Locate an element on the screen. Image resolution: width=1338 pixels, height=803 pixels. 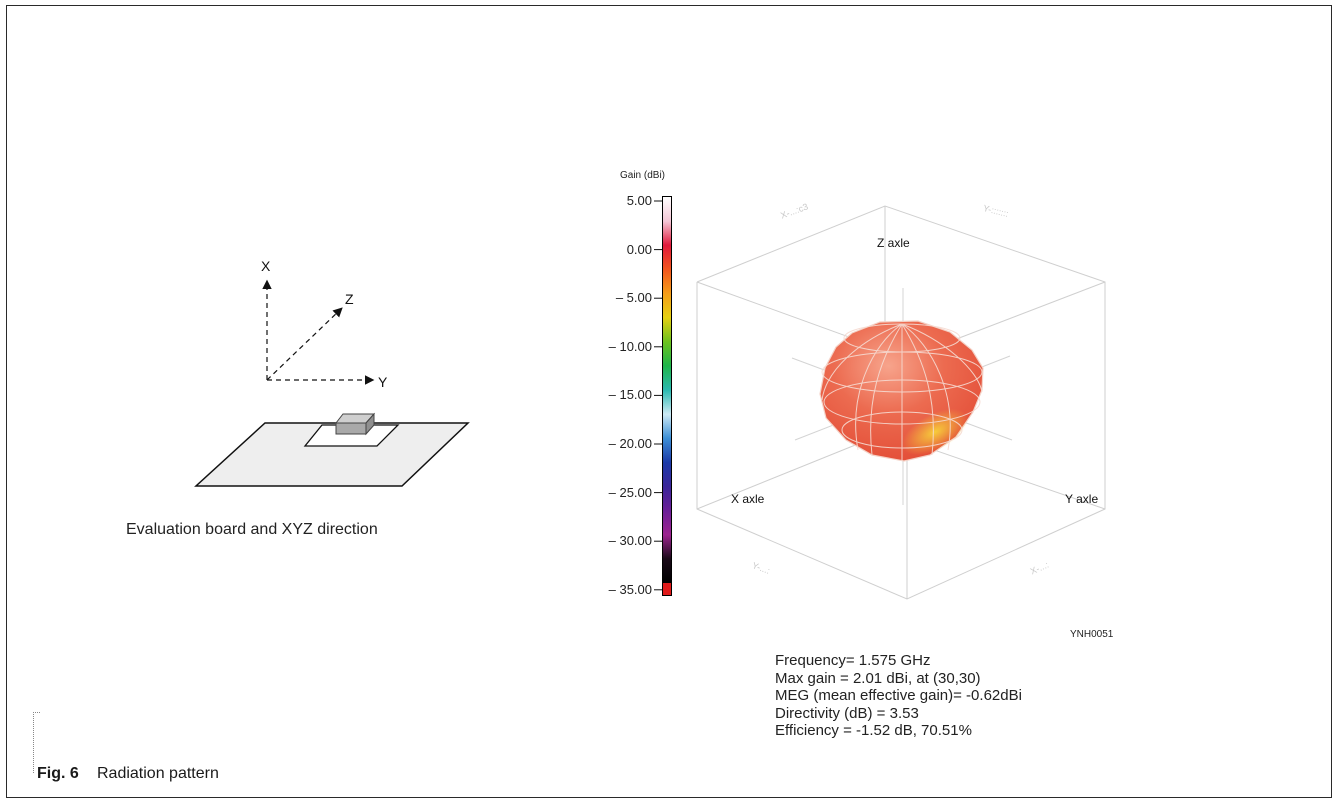
colorbar-tick-label: – 10.00 is located at coordinates (630, 346).